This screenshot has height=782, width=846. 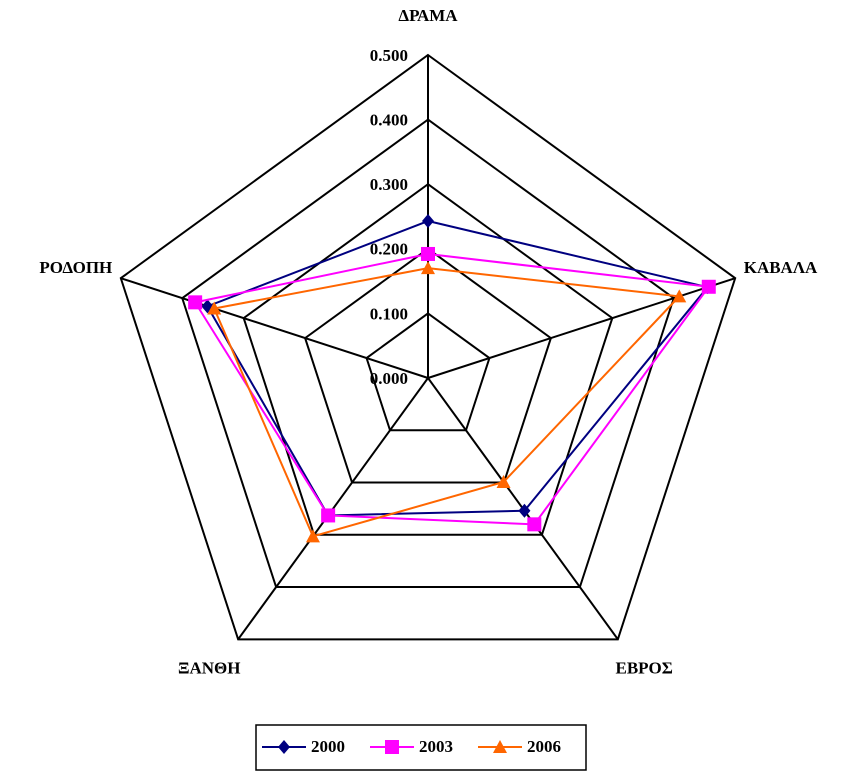 I want to click on legend-label: 2000, so click(x=328, y=746).